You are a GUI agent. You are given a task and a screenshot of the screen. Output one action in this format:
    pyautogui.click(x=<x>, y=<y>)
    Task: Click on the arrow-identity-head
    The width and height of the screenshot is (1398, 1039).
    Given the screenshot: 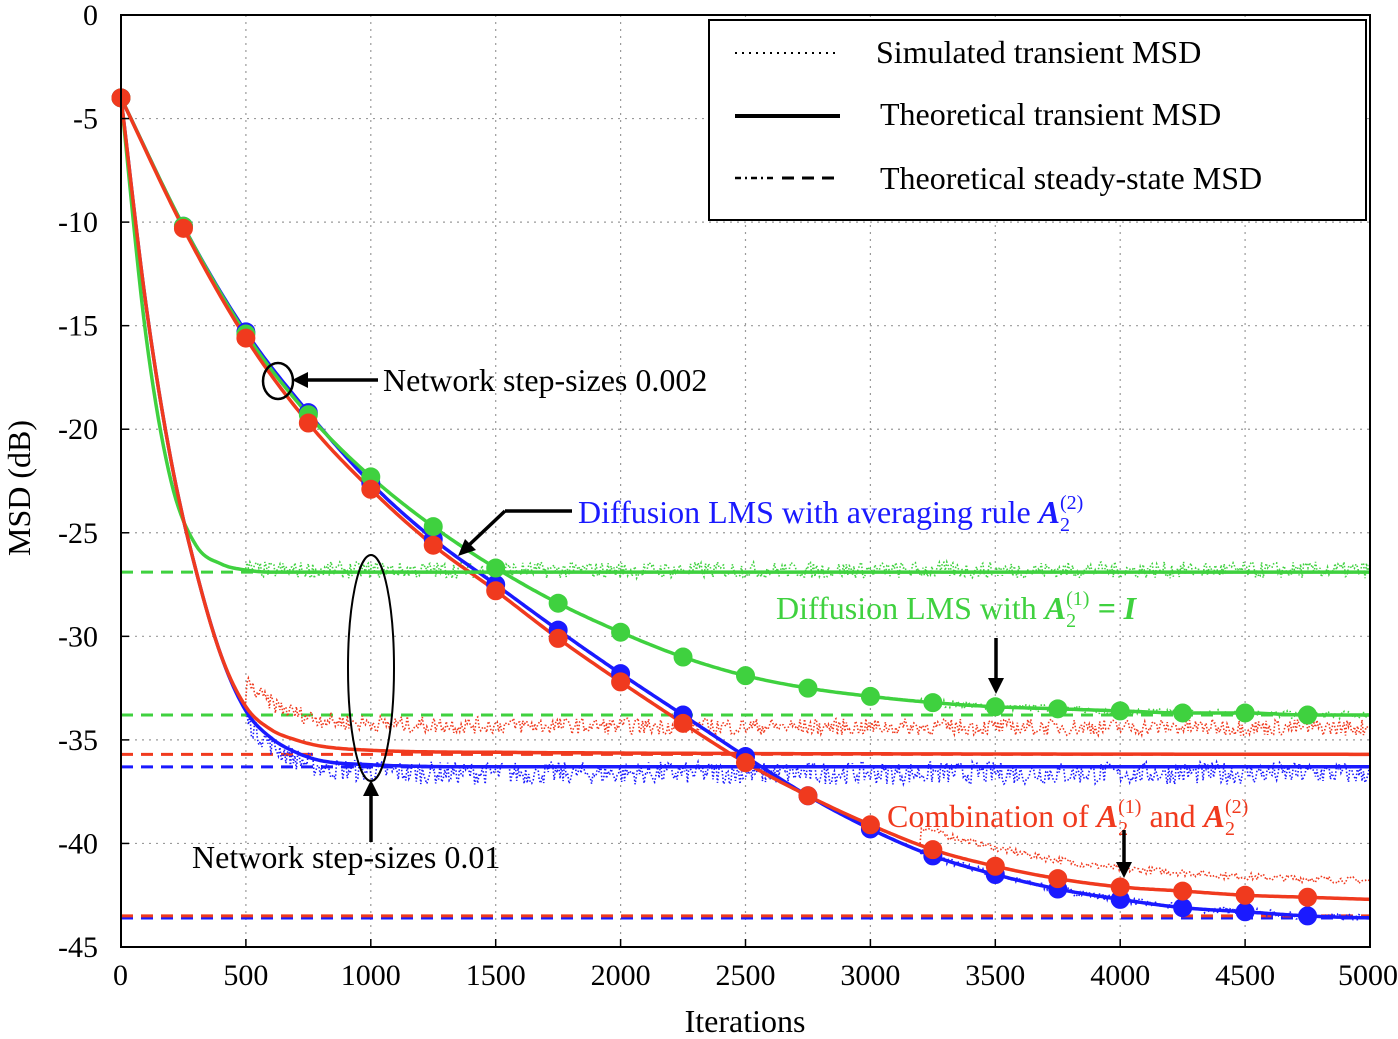 What is the action you would take?
    pyautogui.click(x=996, y=686)
    